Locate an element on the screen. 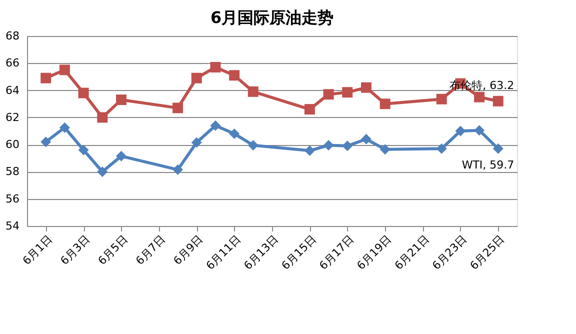 The image size is (576, 334). x-tick-label: 6月17日 is located at coordinates (336, 252).